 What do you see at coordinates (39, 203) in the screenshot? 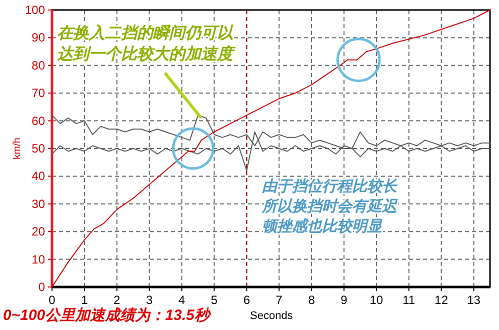
I see `y-tick-label: 30` at bounding box center [39, 203].